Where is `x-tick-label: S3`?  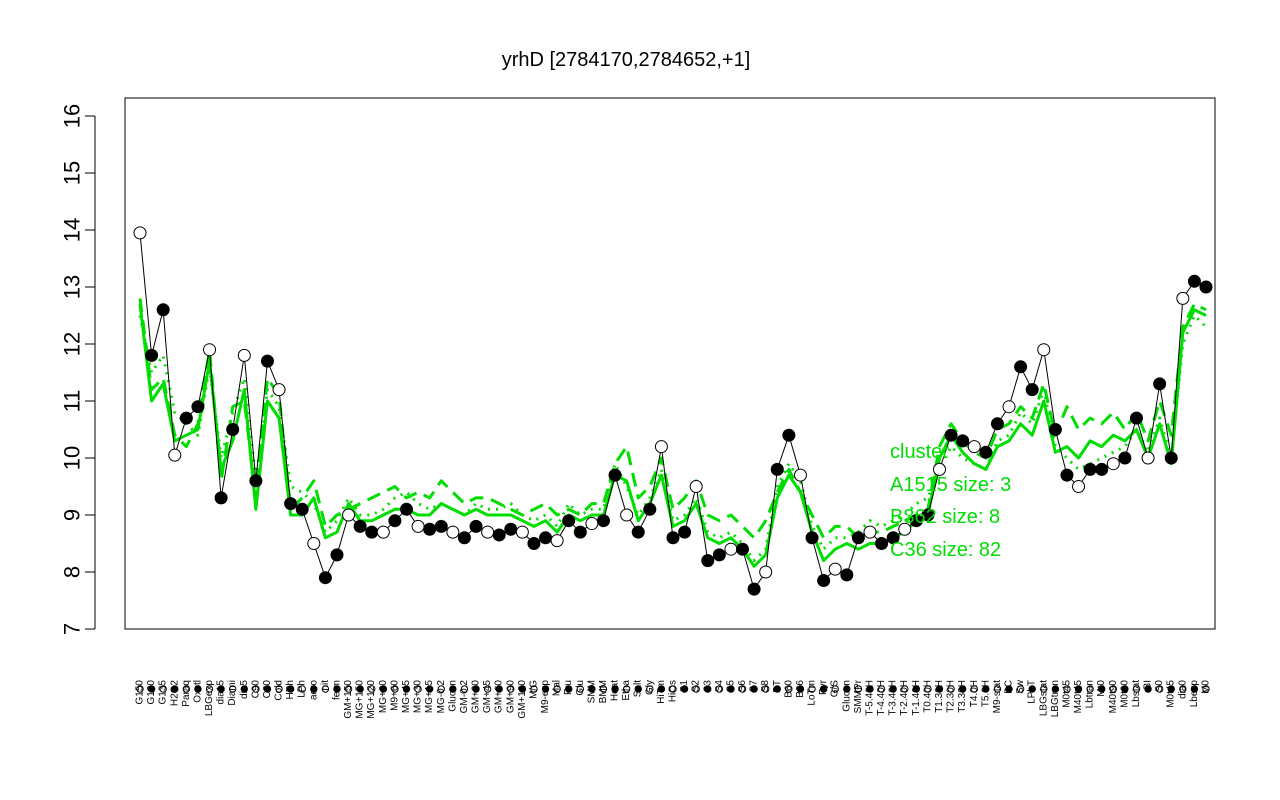 x-tick-label: S3 is located at coordinates (707, 686).